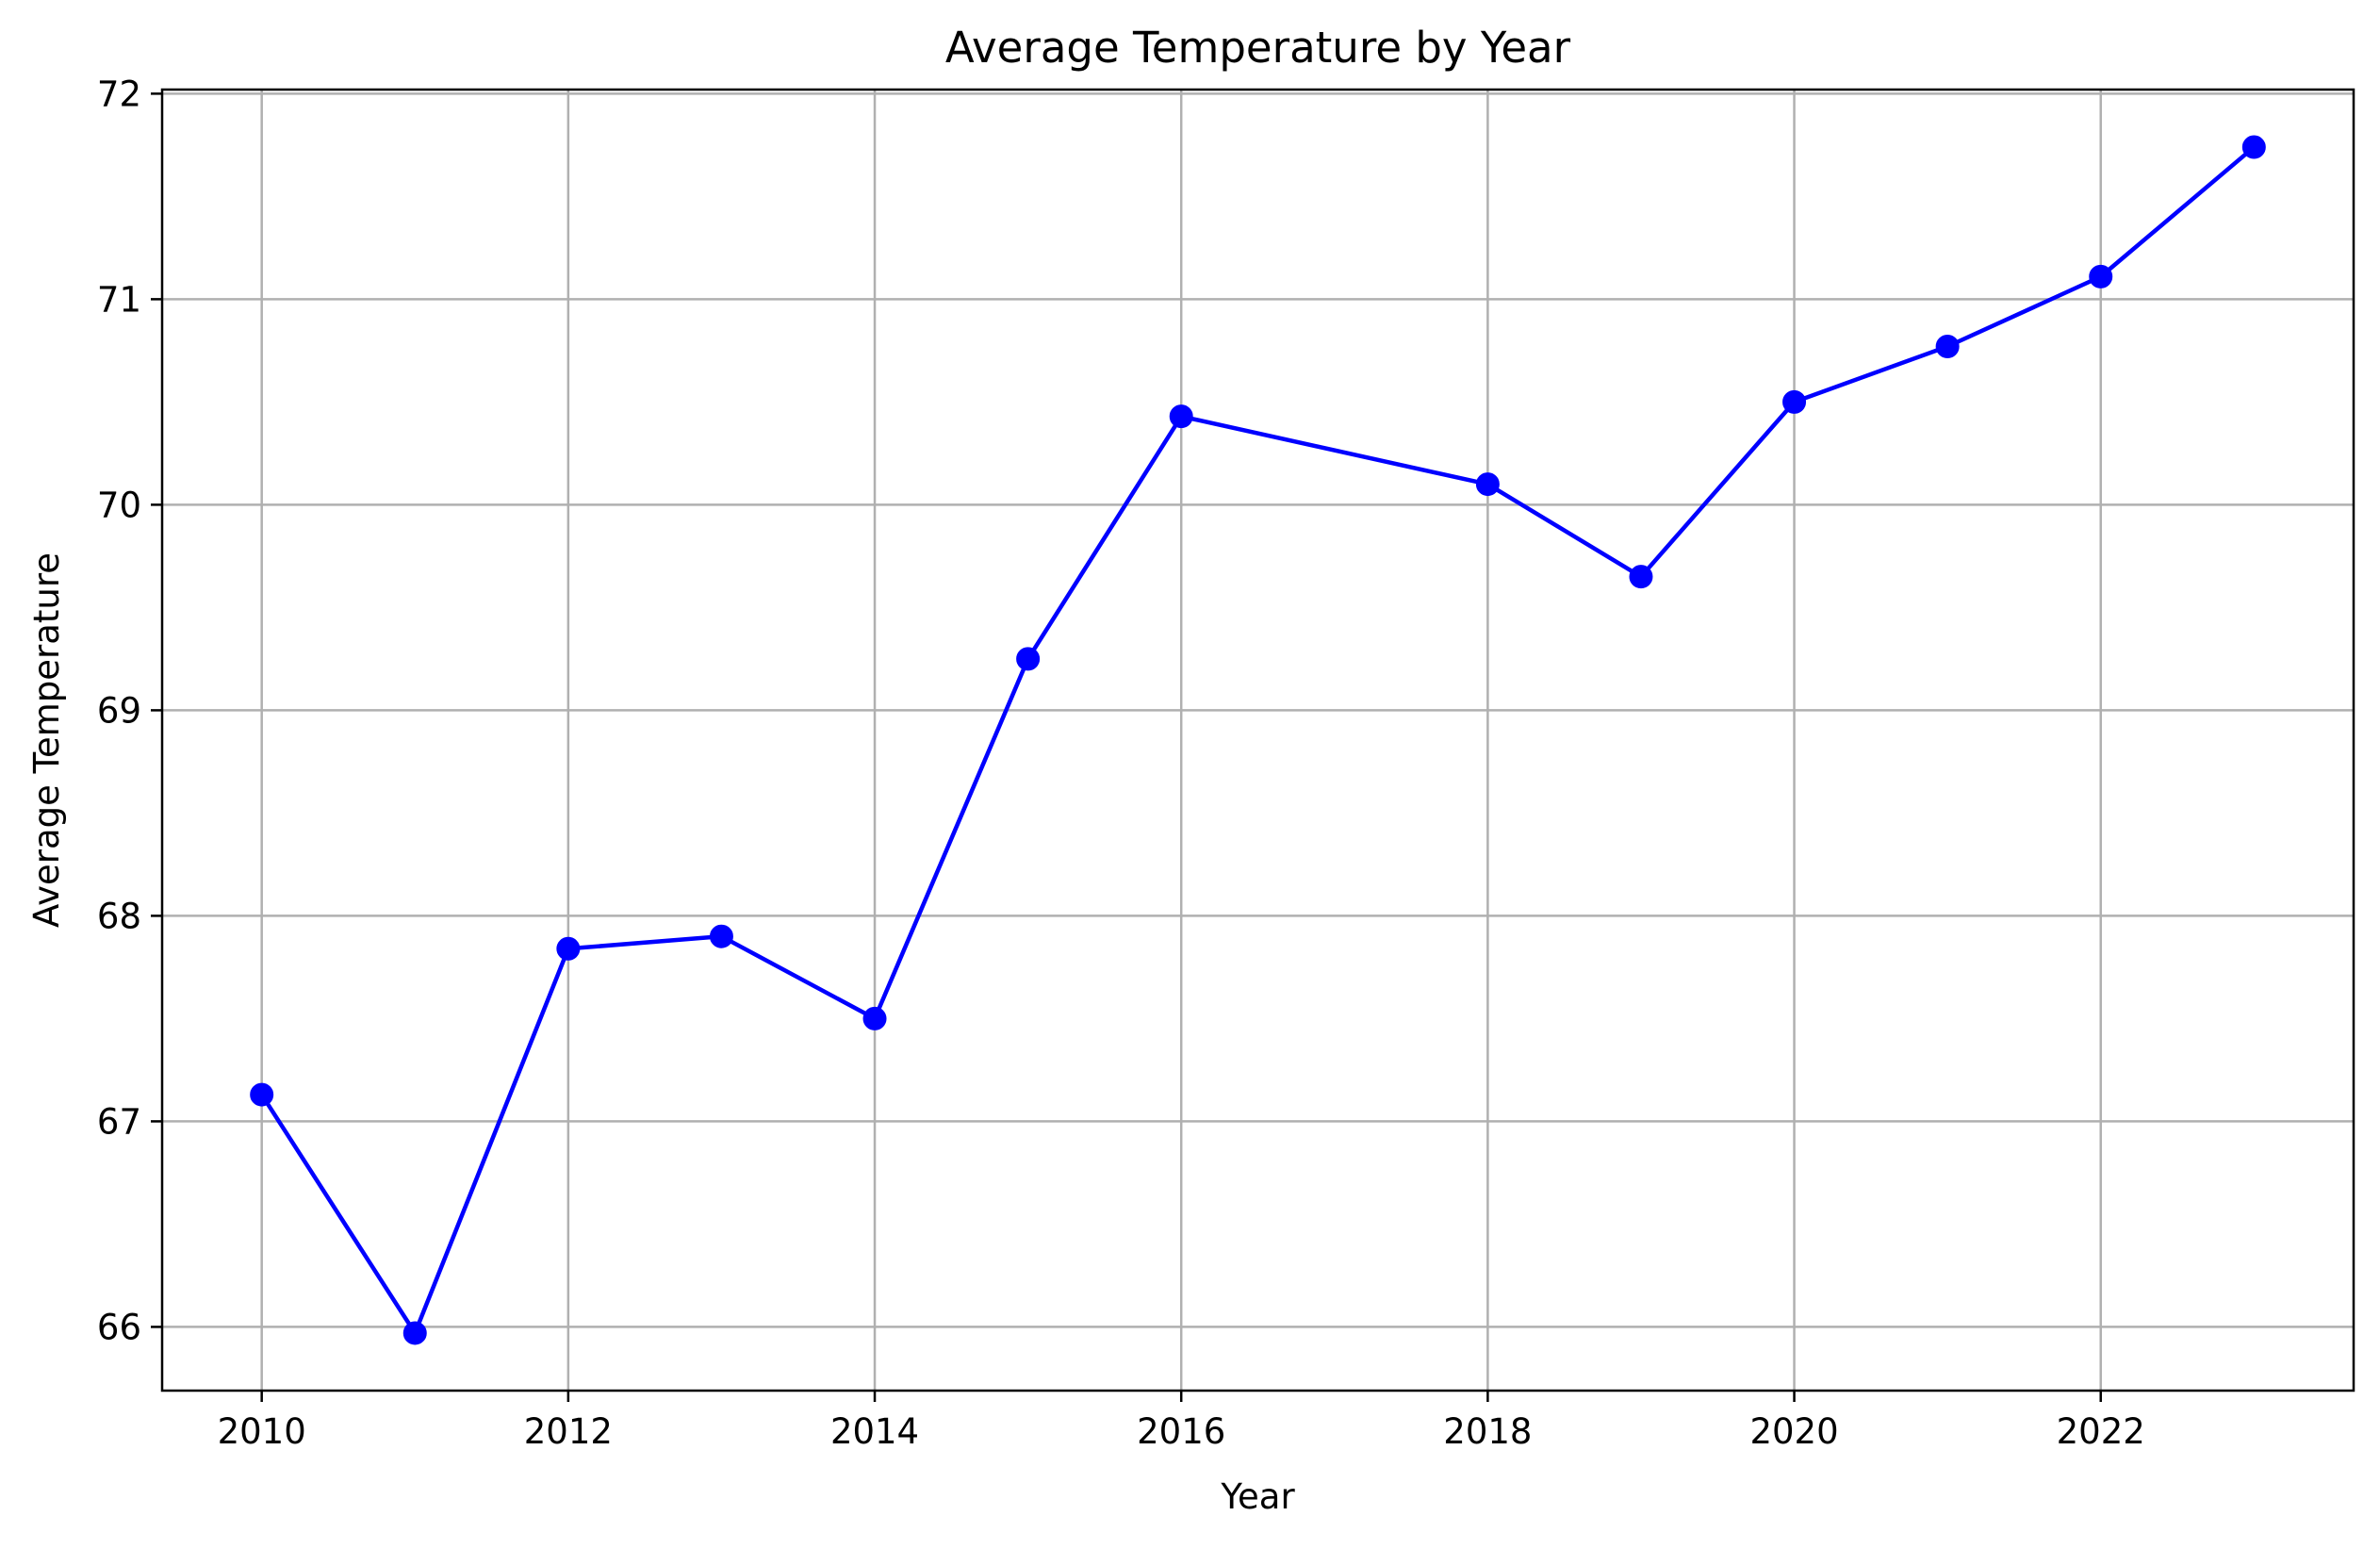  Describe the element at coordinates (1181, 1431) in the screenshot. I see `x-tick-label: 2016` at that location.